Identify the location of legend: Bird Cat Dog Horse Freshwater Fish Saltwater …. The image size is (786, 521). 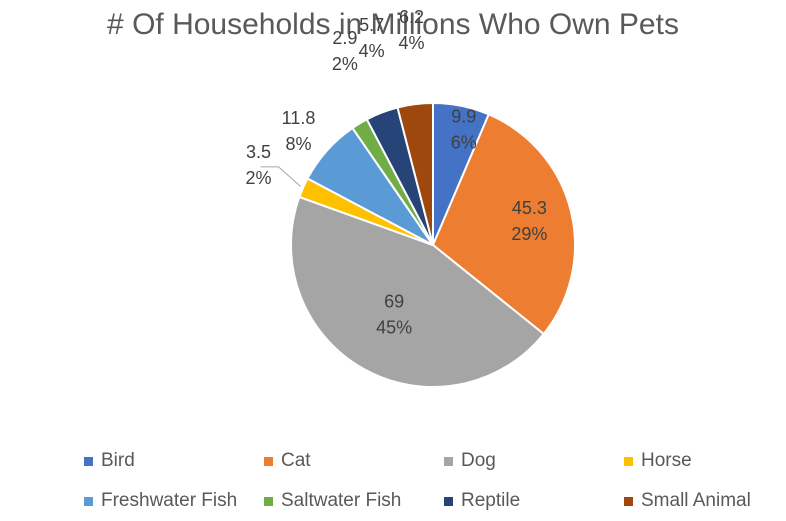
(393, 483).